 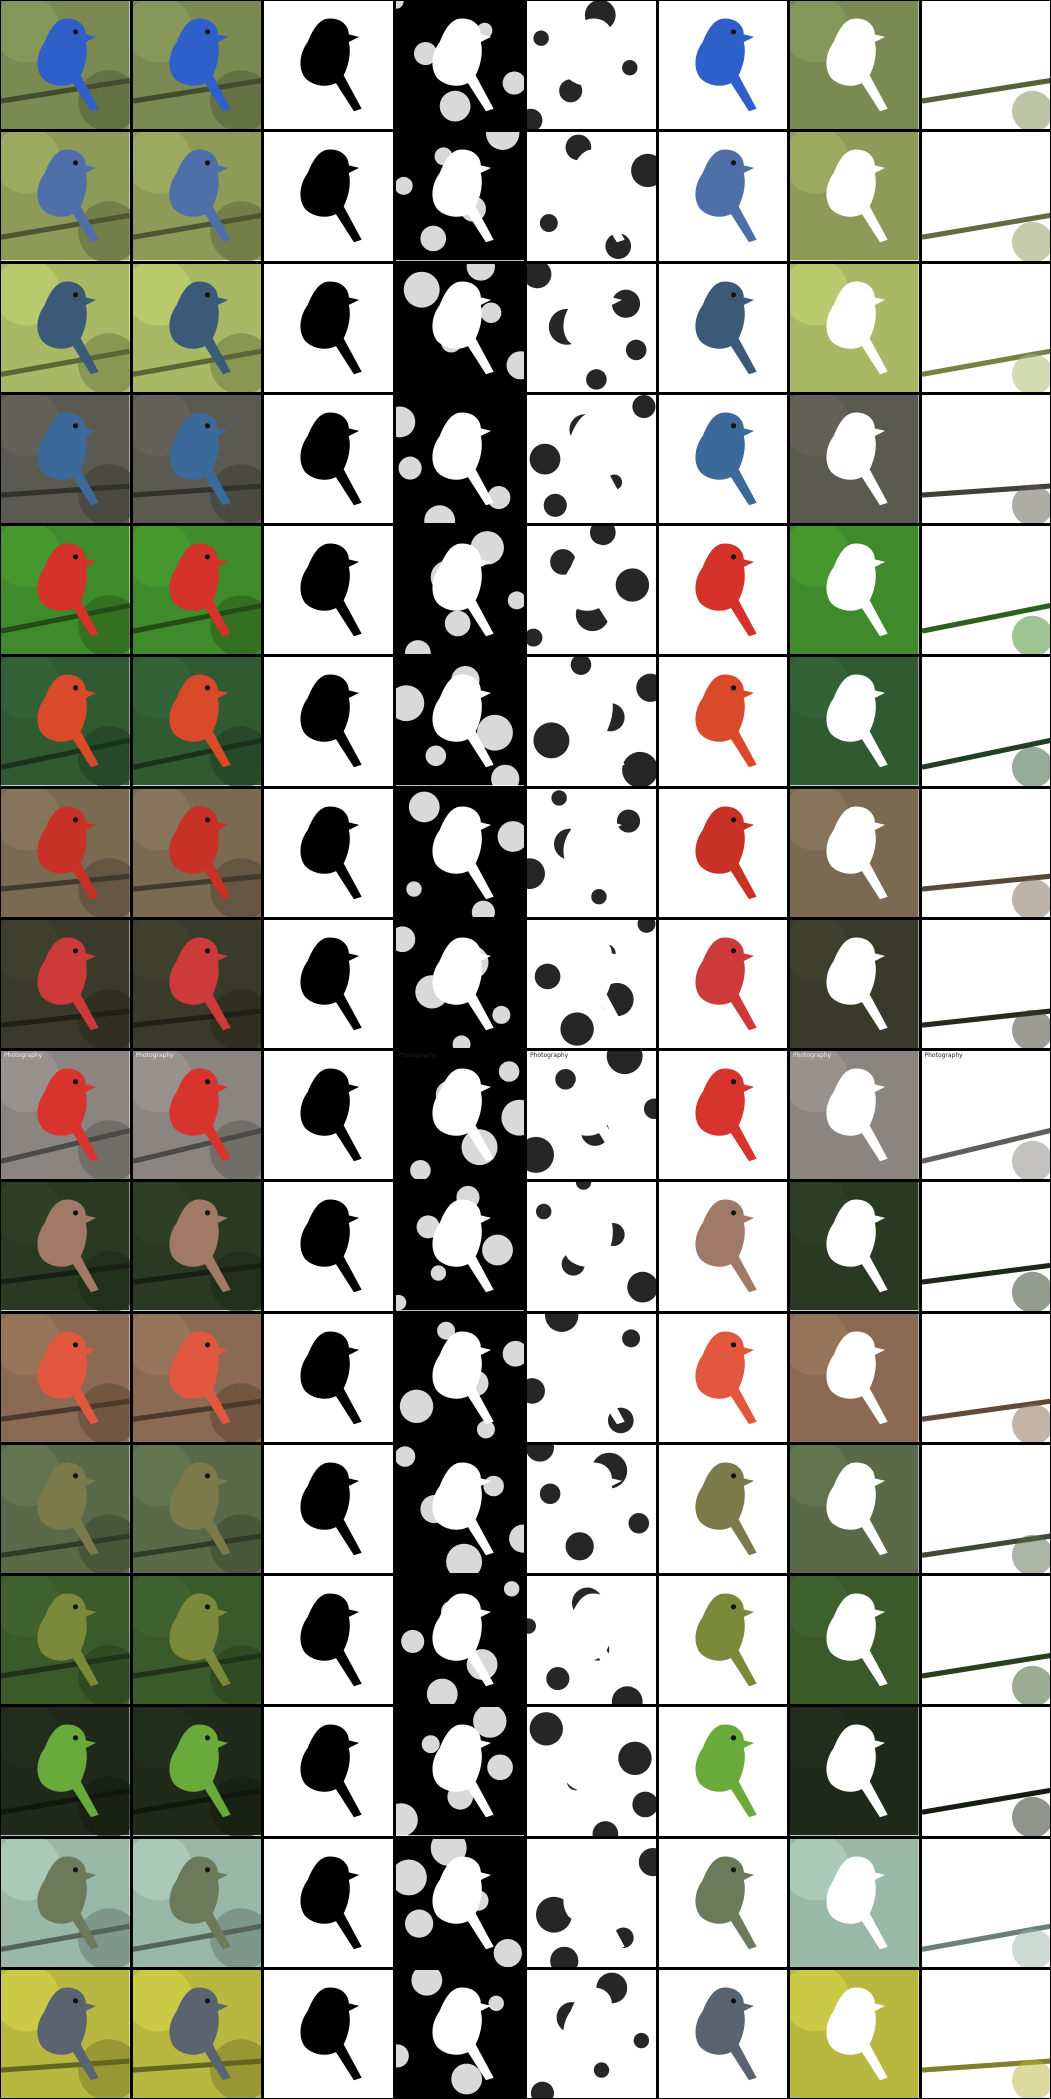 What do you see at coordinates (417, 1055) in the screenshot?
I see `watermark-text: Photography` at bounding box center [417, 1055].